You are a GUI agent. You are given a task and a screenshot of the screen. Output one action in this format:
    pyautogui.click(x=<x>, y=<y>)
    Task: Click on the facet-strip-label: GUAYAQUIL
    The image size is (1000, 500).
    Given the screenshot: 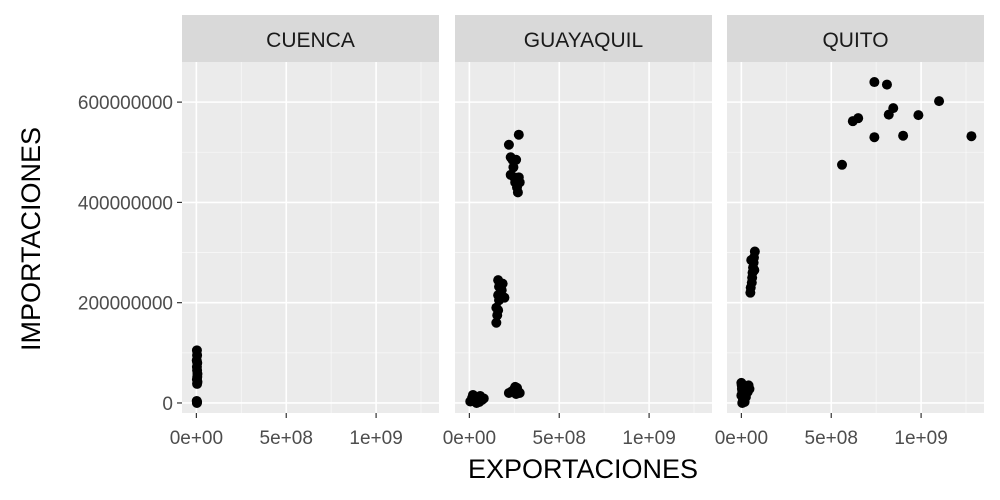 What is the action you would take?
    pyautogui.click(x=583, y=40)
    